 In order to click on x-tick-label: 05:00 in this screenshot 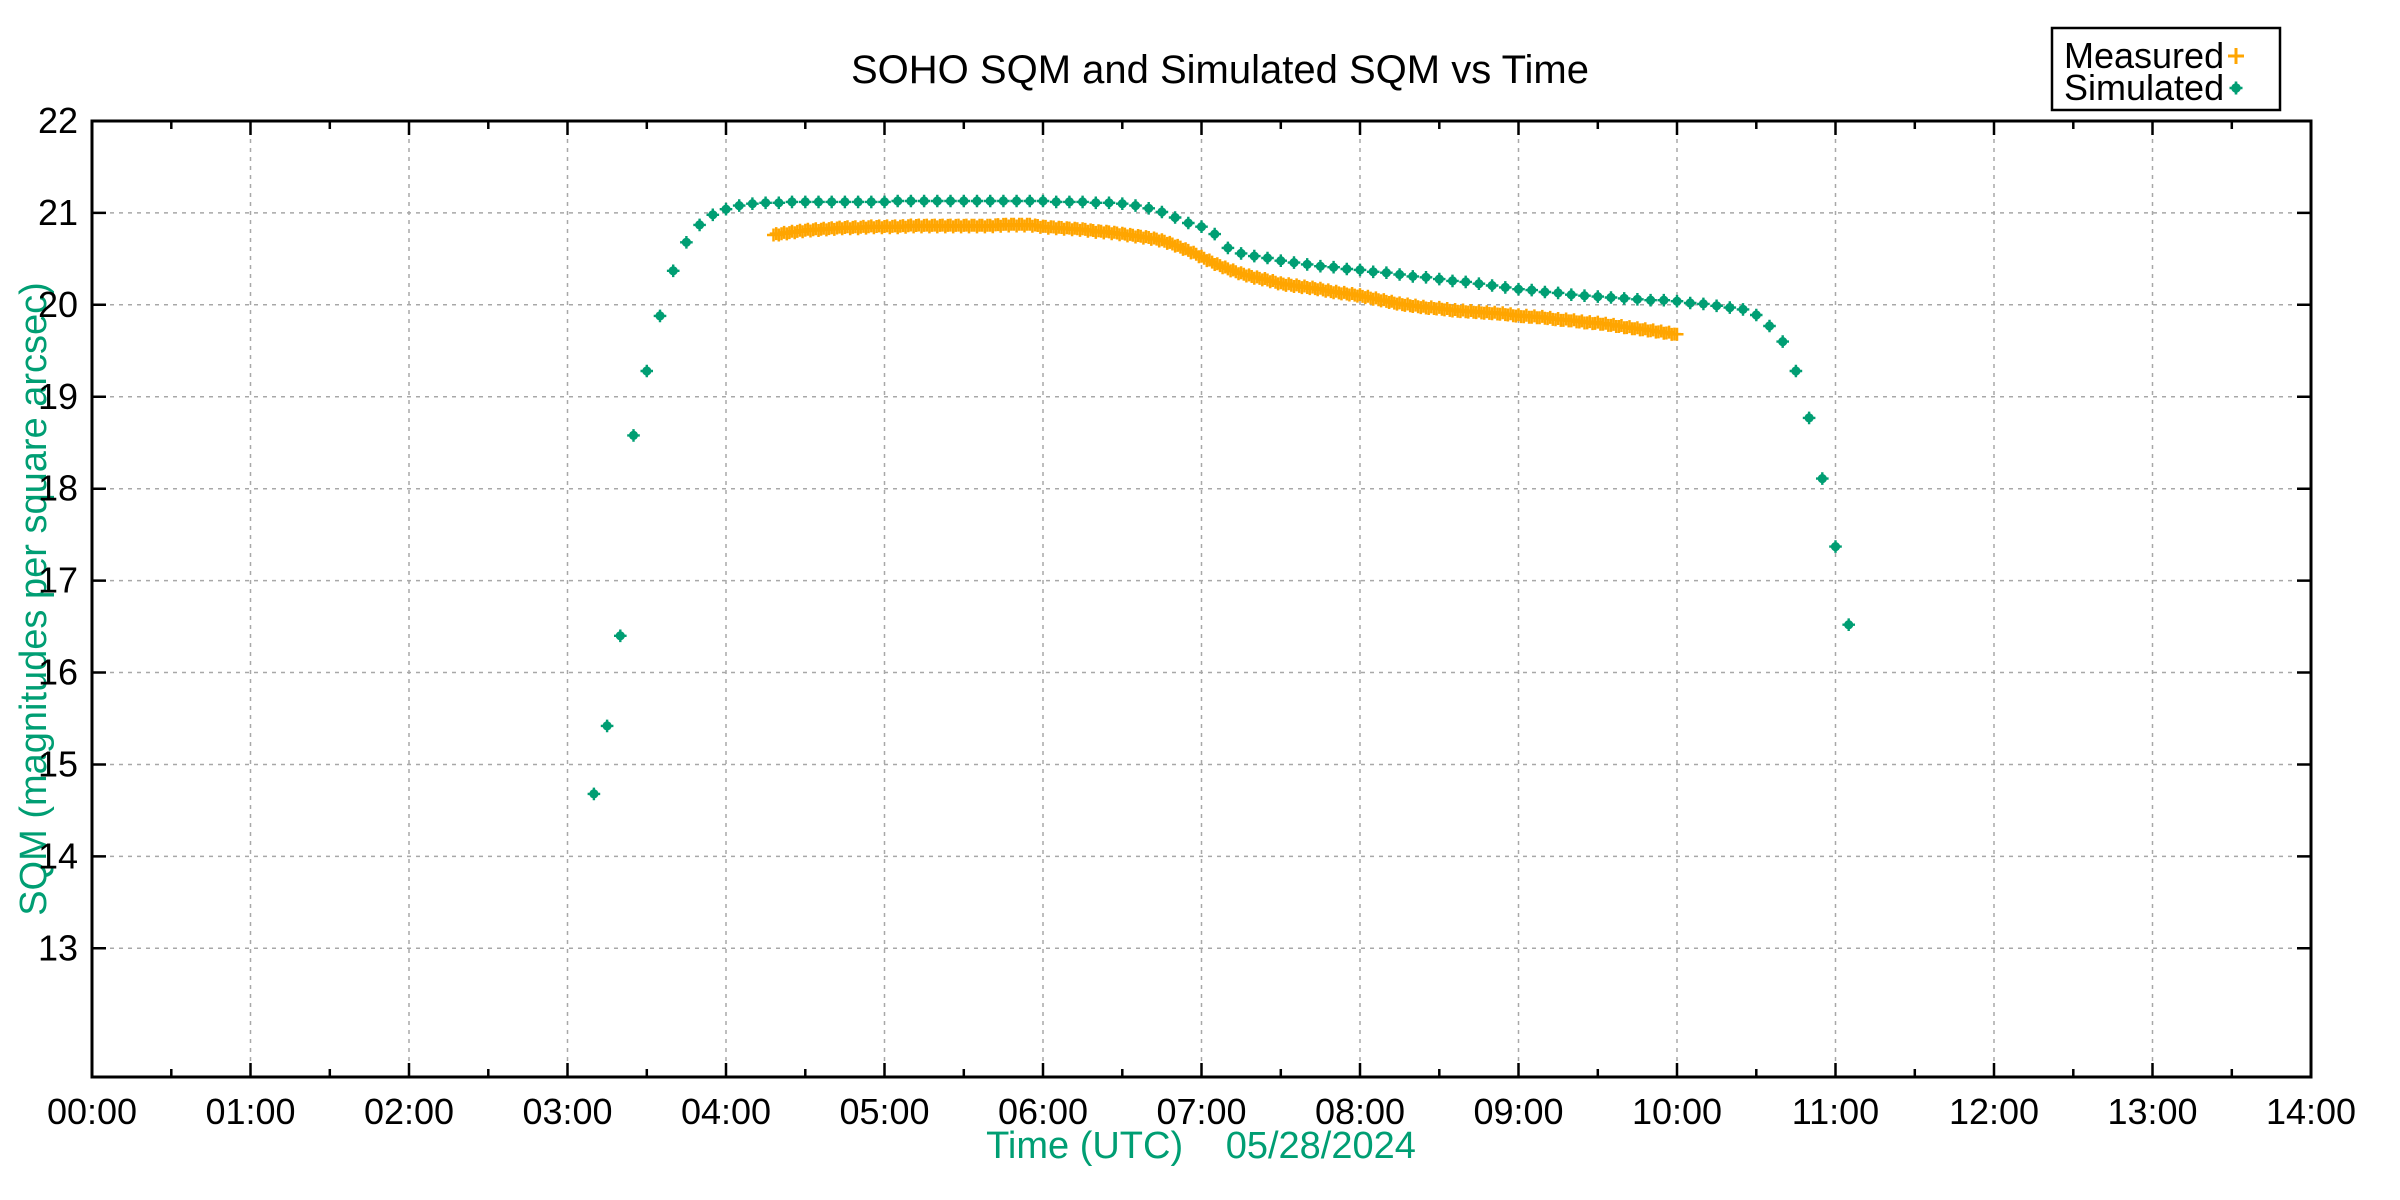, I will do `click(884, 1111)`.